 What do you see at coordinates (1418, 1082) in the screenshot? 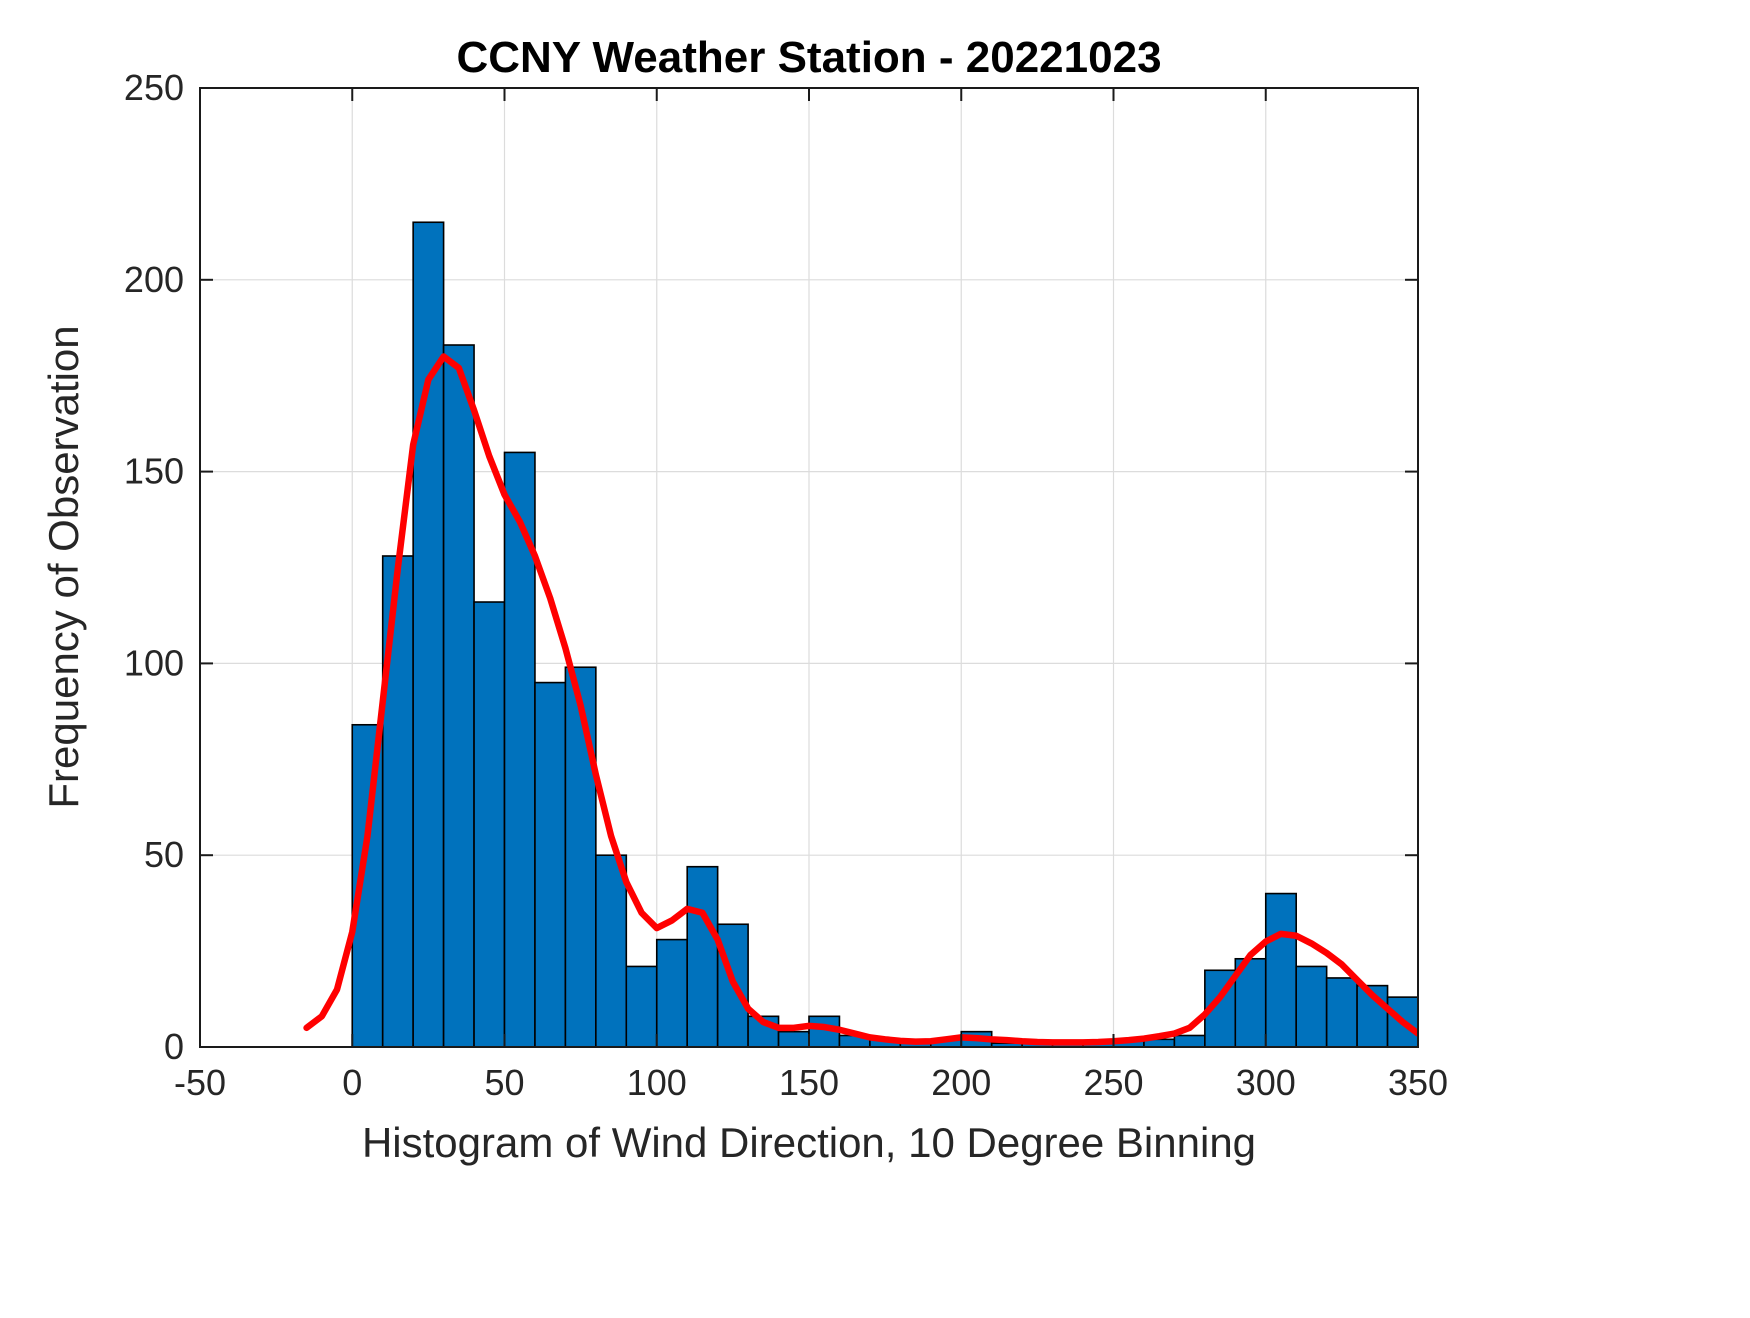
I see `x-tick-label: 350` at bounding box center [1418, 1082].